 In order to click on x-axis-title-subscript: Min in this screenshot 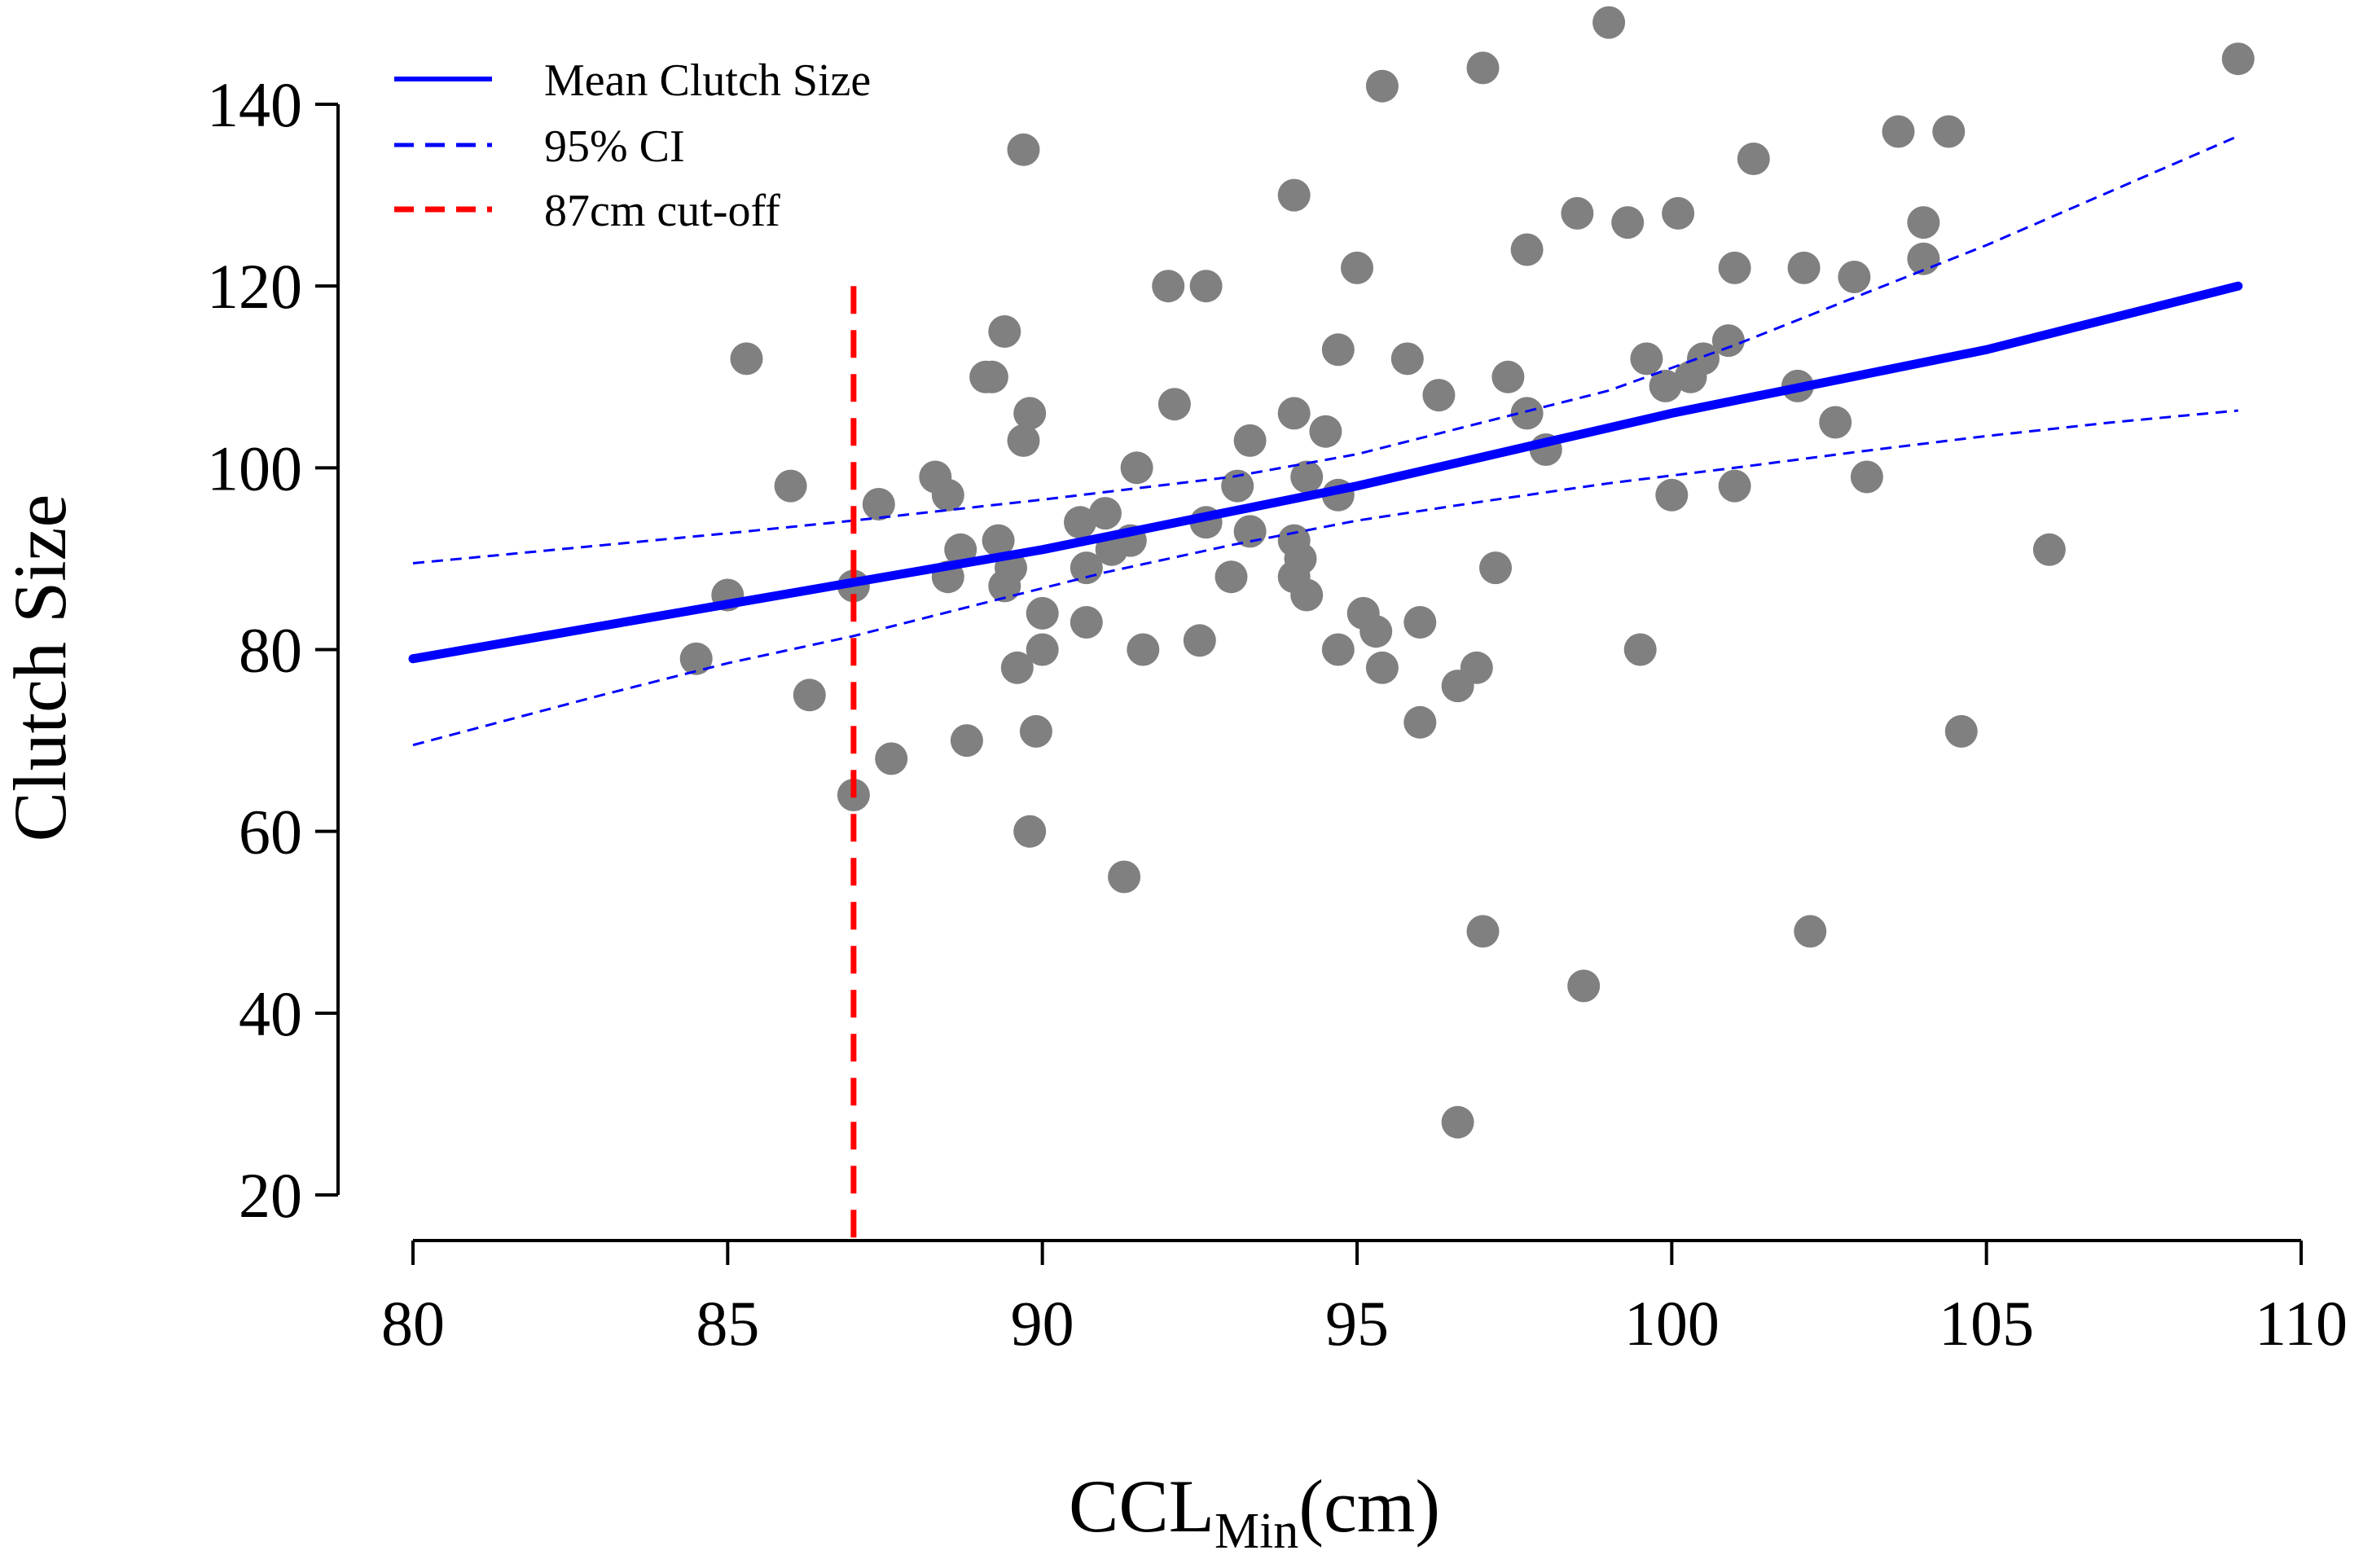, I will do `click(1256, 1531)`.